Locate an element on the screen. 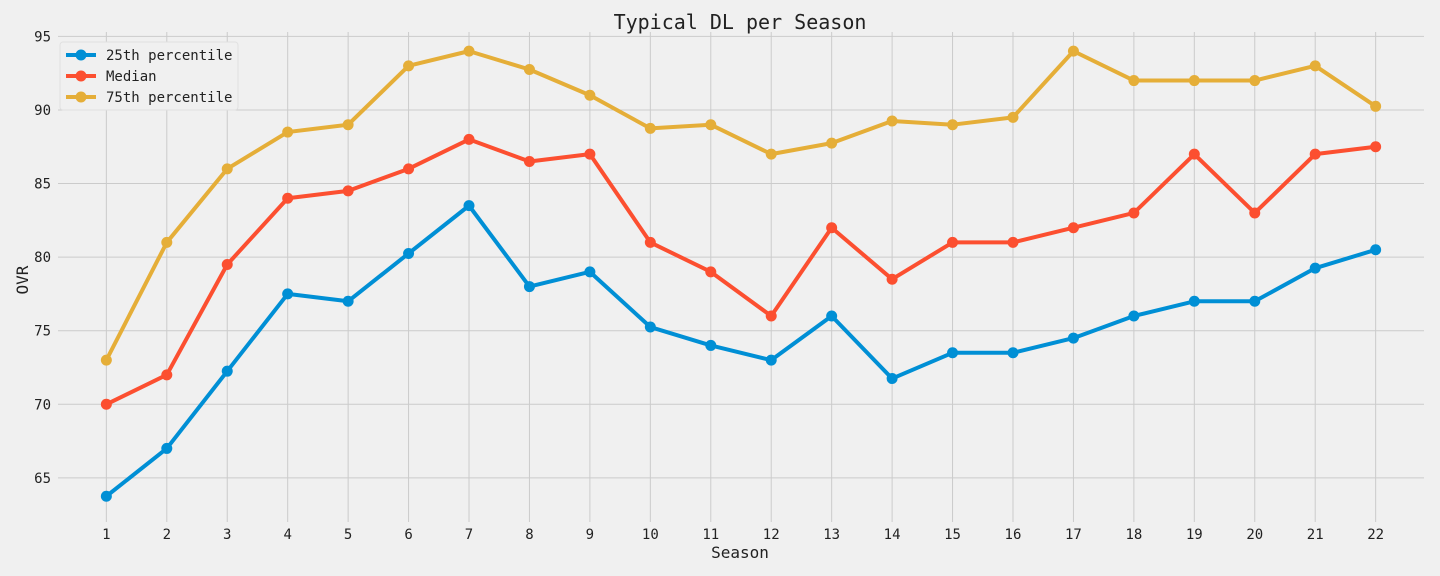  legend-label: 75th percentile is located at coordinates (169, 98).